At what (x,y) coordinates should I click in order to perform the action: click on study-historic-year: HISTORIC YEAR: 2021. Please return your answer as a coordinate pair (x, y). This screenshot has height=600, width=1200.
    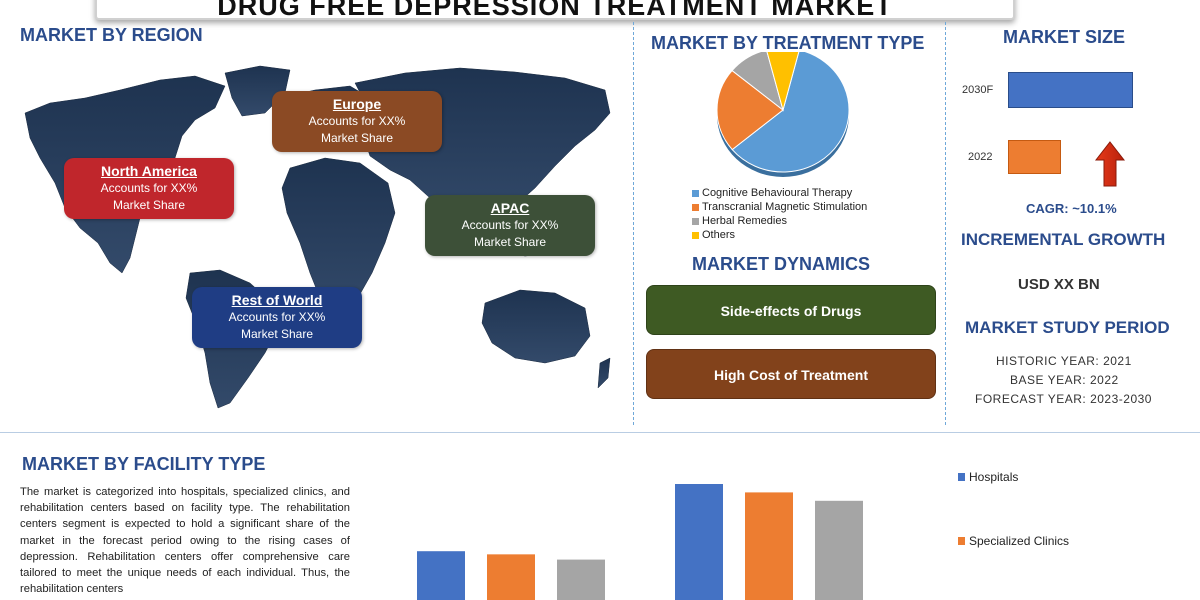
    Looking at the image, I should click on (1064, 361).